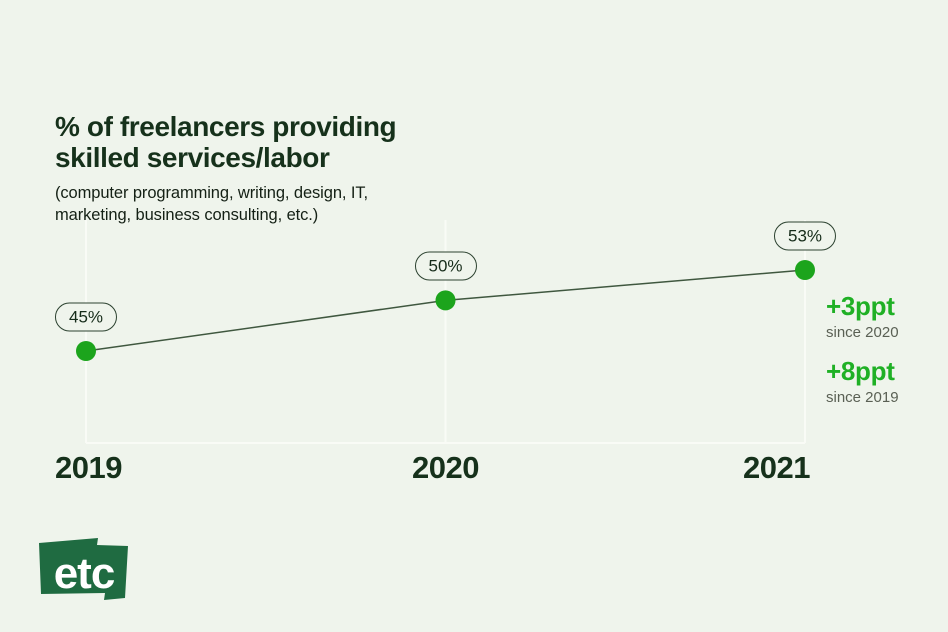 This screenshot has height=632, width=948. I want to click on x-axis-label-2019: 2019, so click(88, 467).